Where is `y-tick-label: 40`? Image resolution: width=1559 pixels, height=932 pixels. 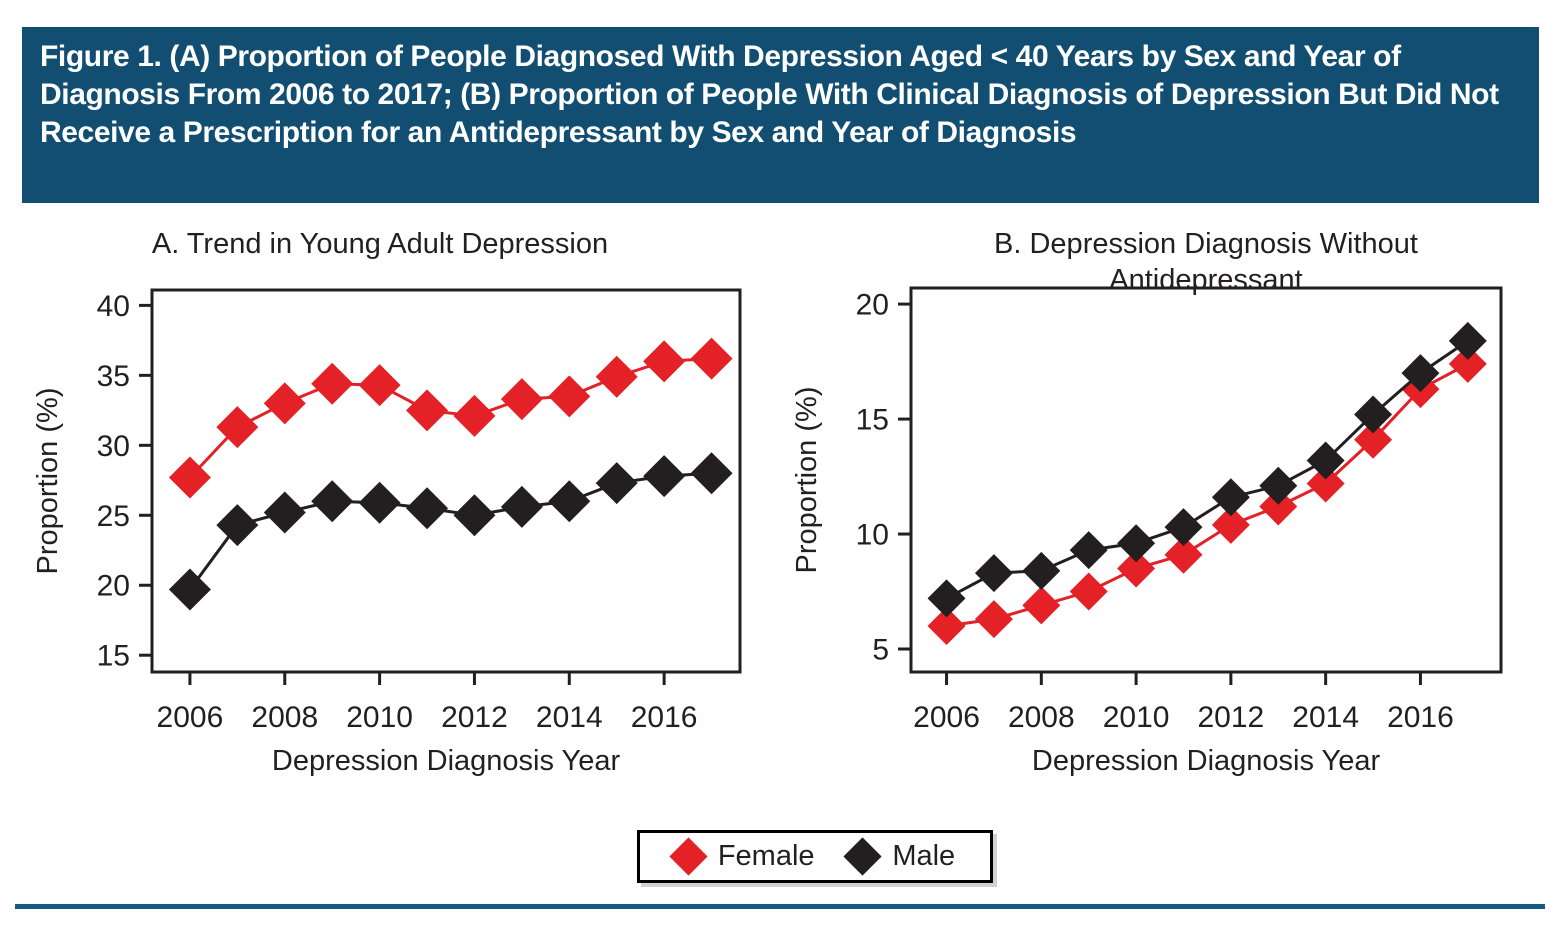 y-tick-label: 40 is located at coordinates (113, 306).